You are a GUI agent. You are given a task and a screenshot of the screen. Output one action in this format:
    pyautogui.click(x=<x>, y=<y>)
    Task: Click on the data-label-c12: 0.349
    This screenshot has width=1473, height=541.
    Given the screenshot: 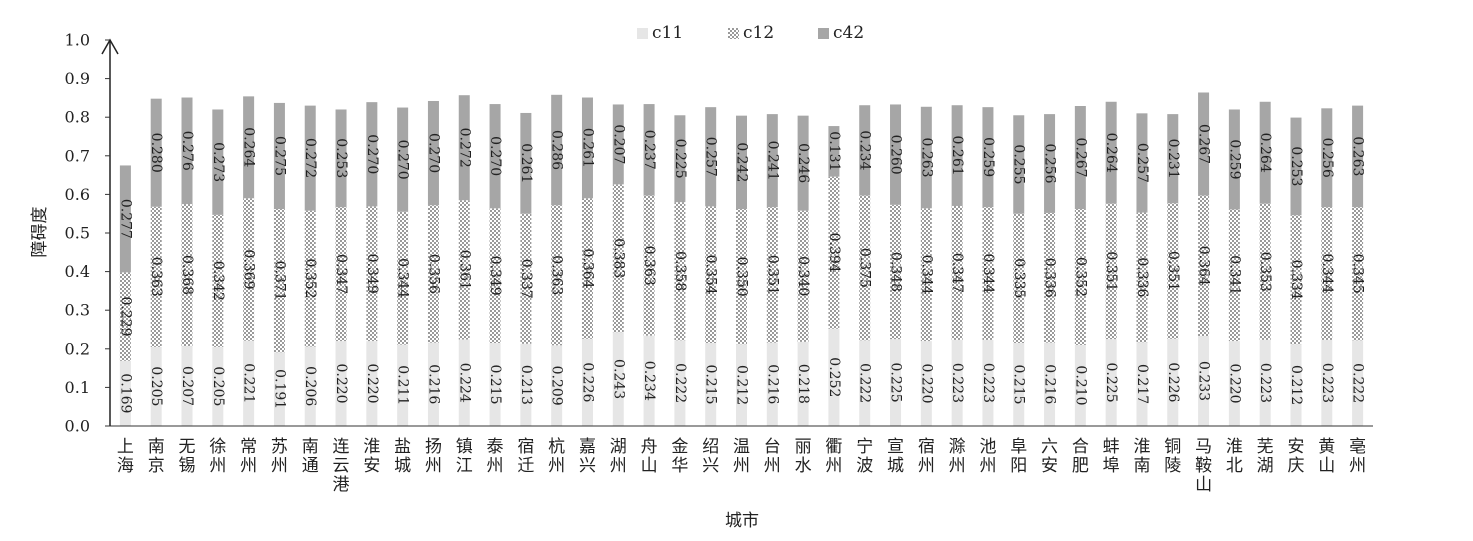 What is the action you would take?
    pyautogui.click(x=372, y=274)
    